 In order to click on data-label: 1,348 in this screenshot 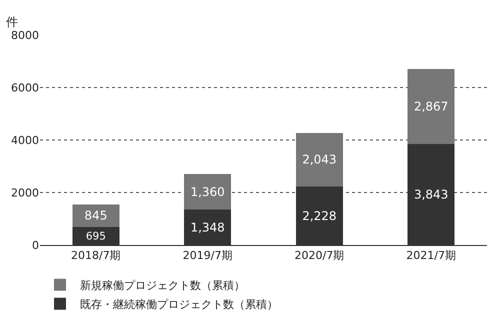, I will do `click(207, 227)`.